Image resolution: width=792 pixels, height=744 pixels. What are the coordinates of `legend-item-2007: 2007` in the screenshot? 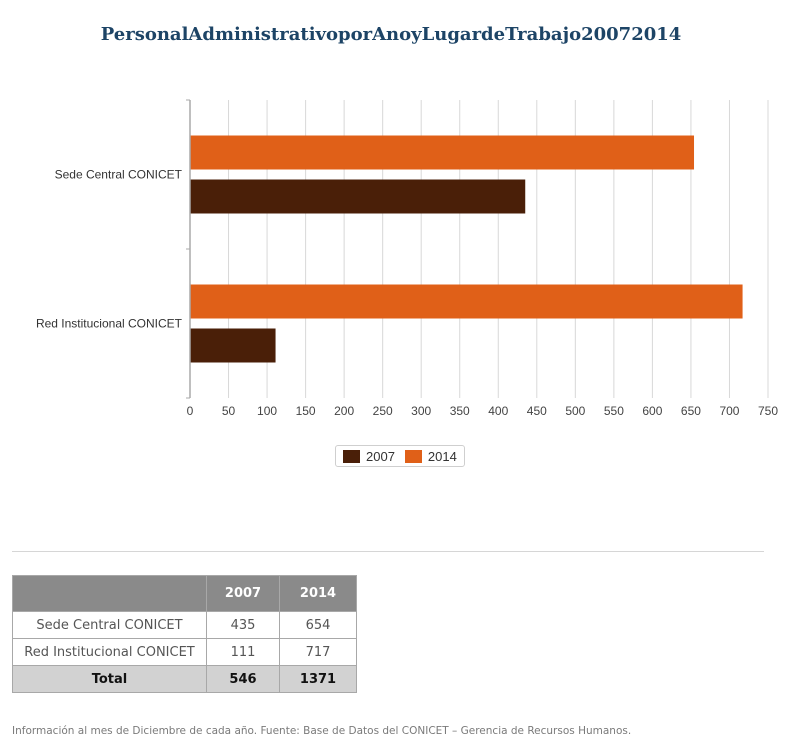 It's located at (369, 456).